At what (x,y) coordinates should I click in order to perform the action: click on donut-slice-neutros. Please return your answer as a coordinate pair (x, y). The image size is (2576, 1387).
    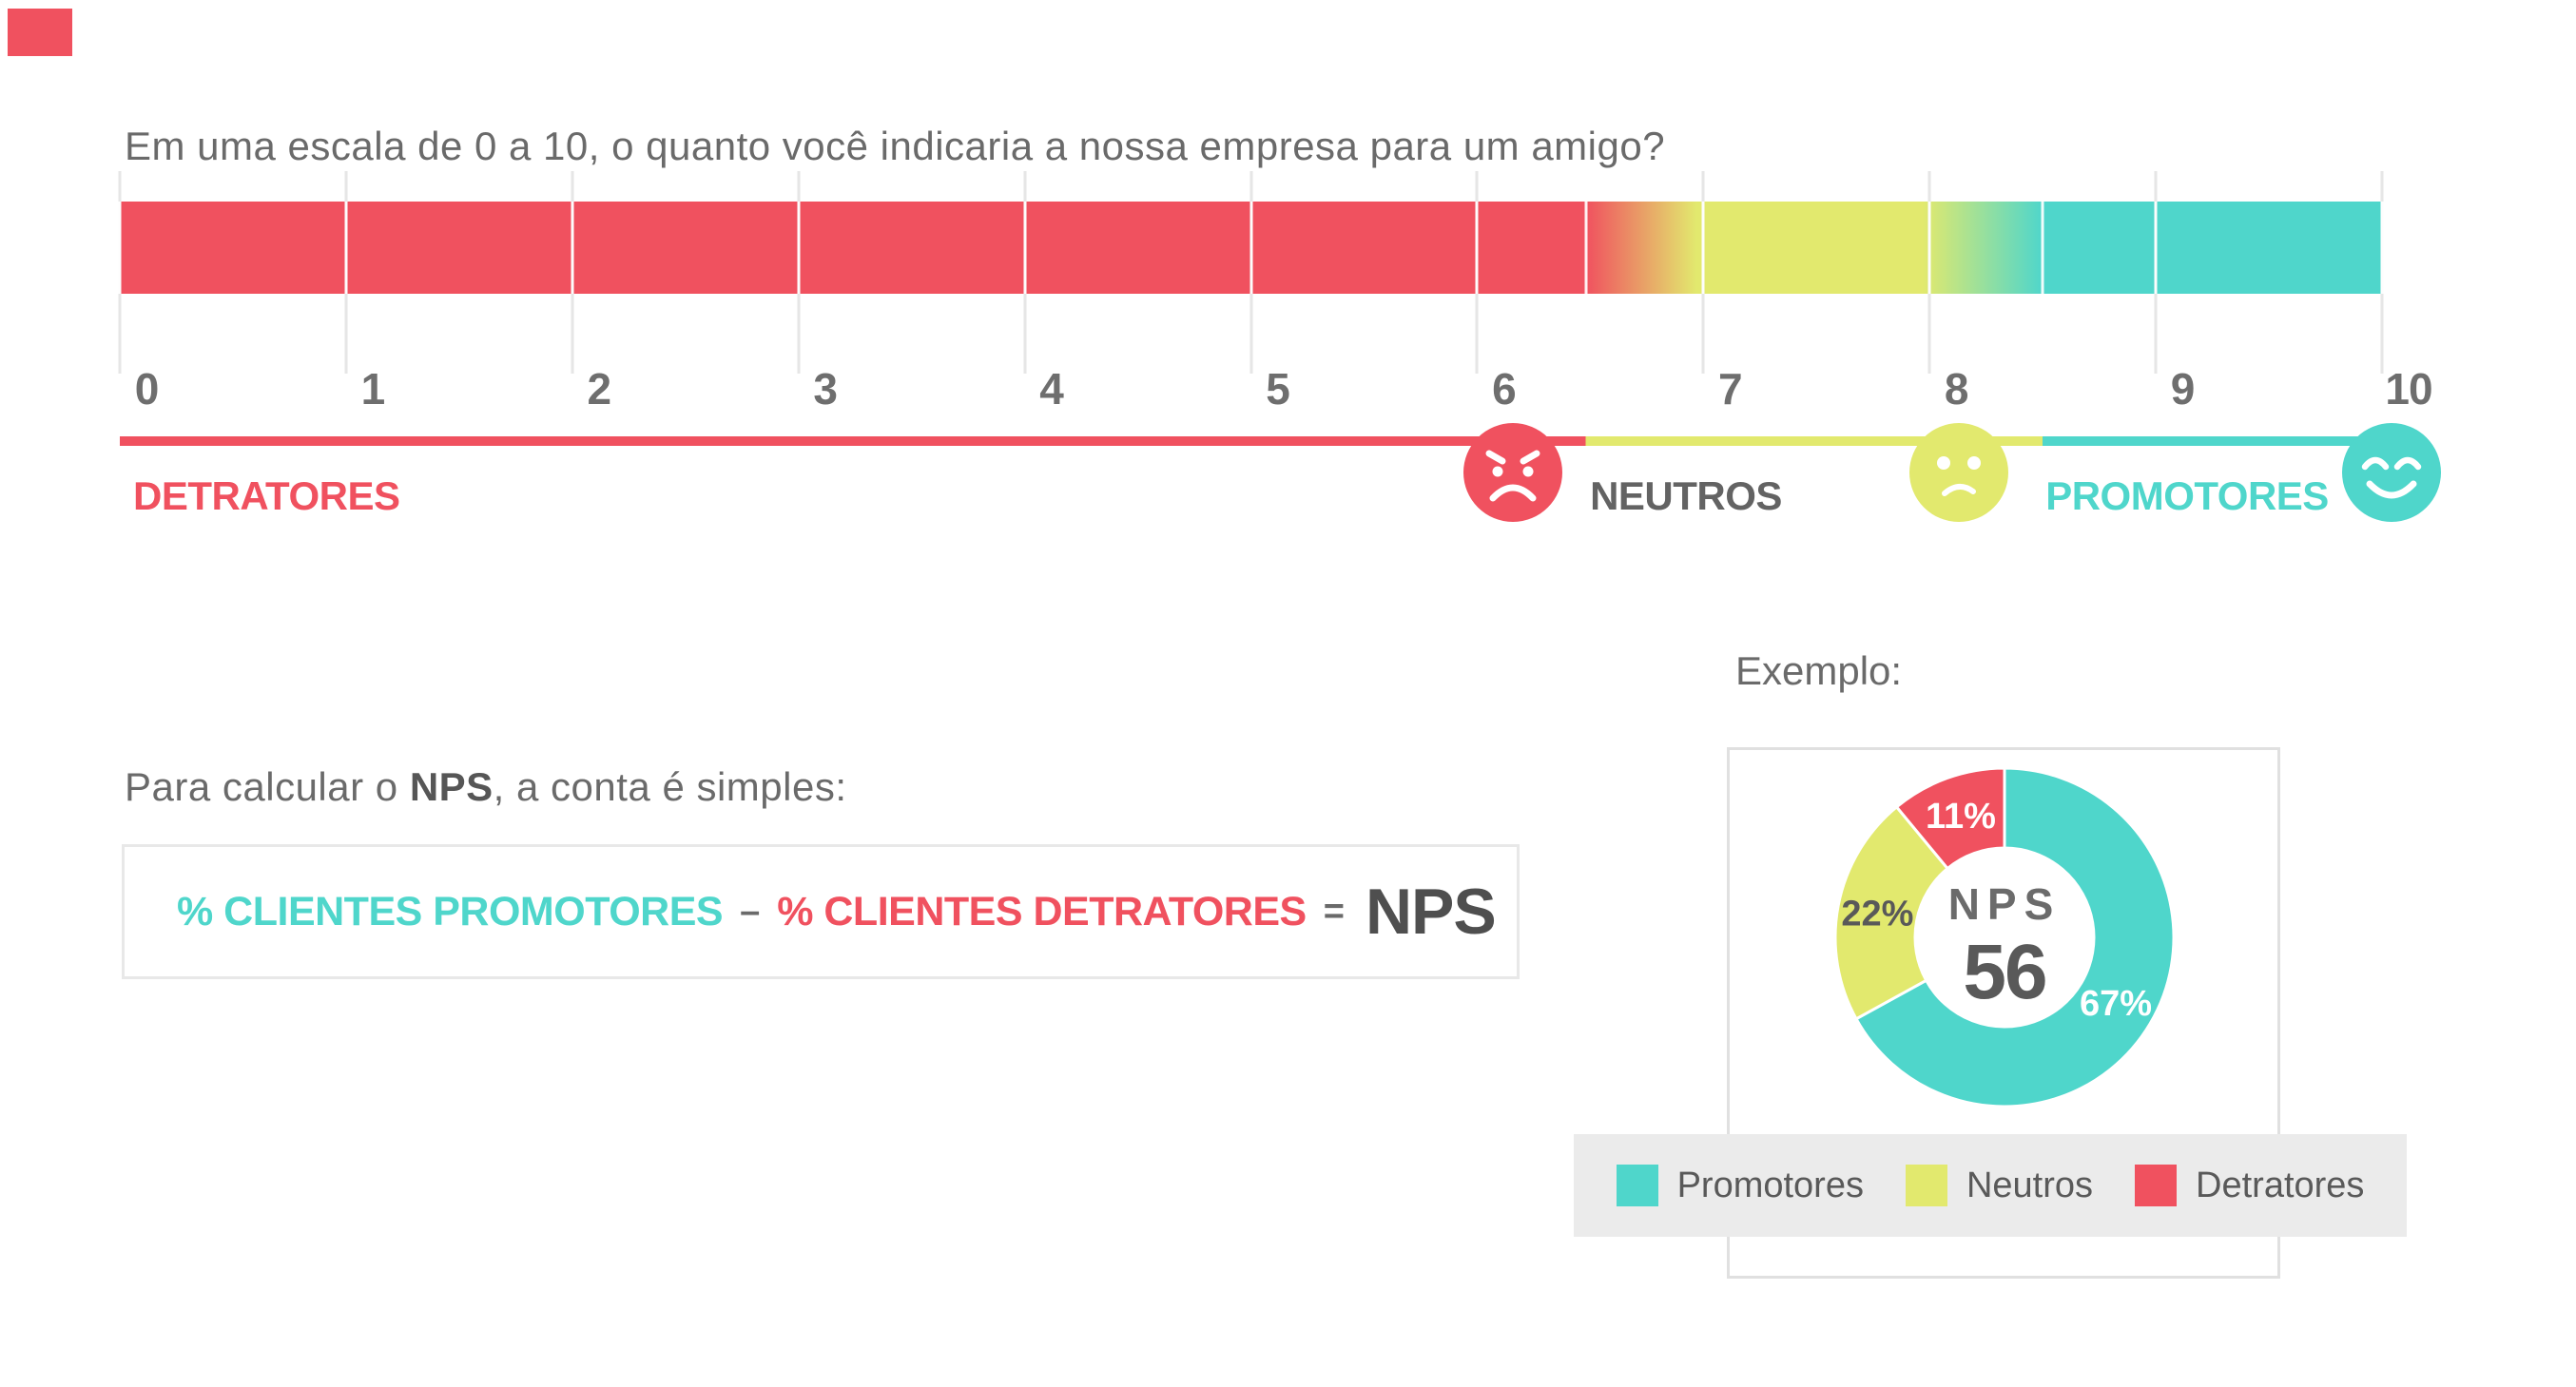
    Looking at the image, I should click on (1891, 912).